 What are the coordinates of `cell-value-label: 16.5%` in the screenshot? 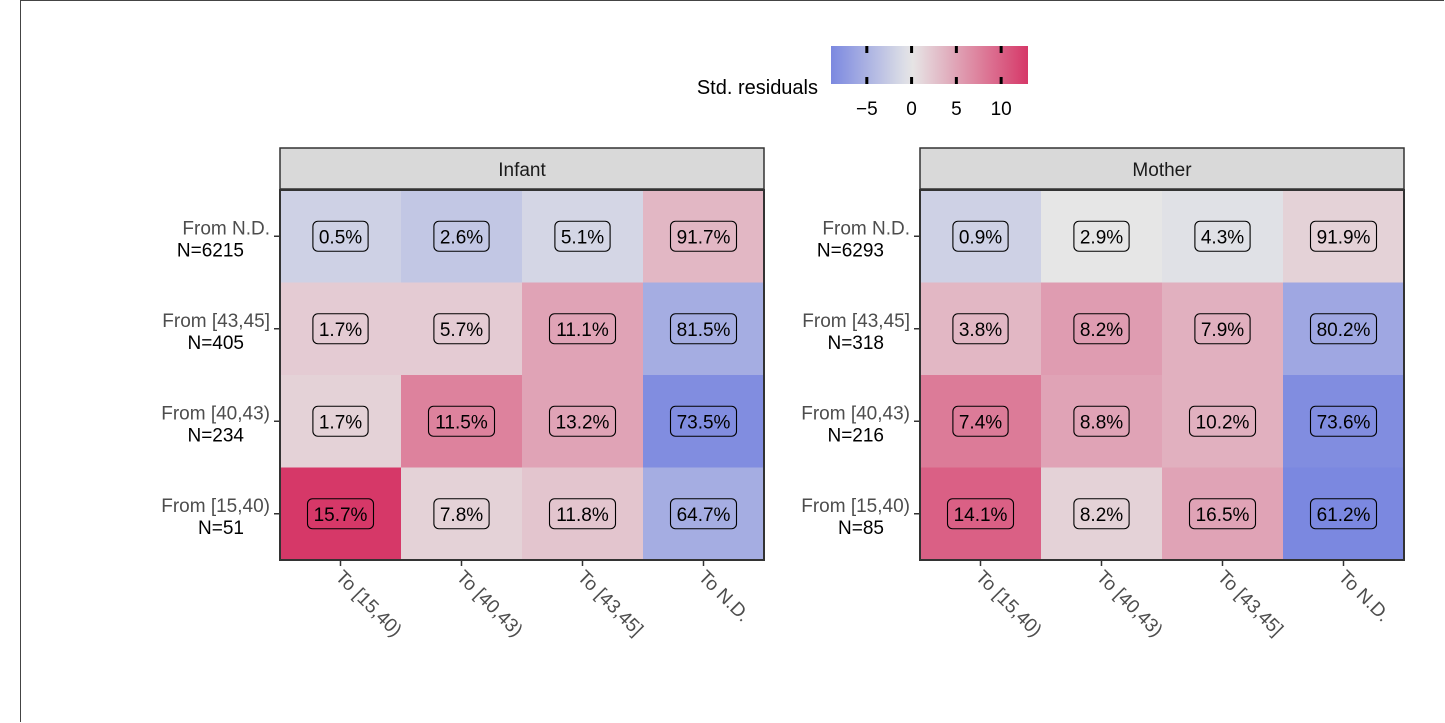 It's located at (1223, 515).